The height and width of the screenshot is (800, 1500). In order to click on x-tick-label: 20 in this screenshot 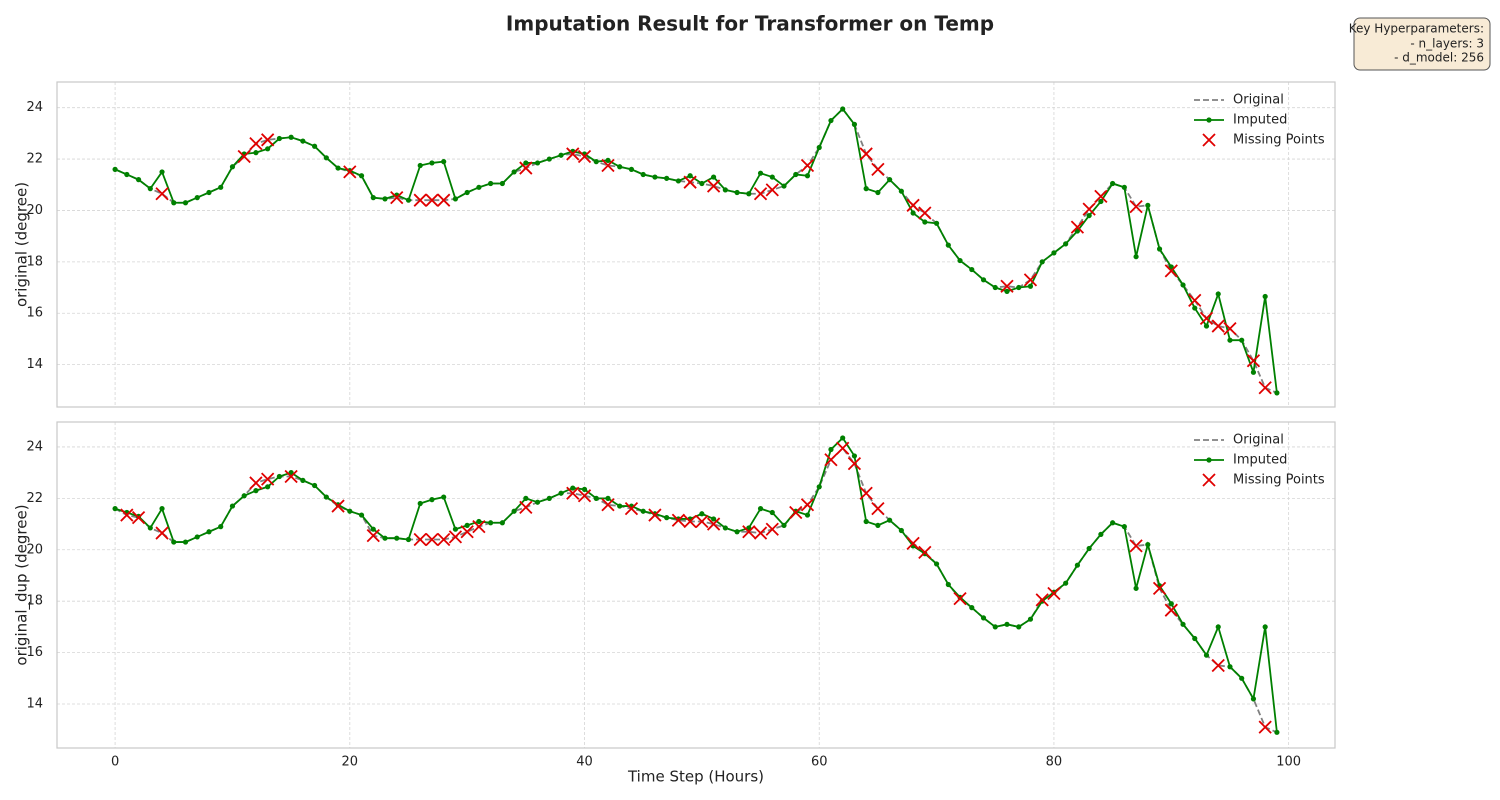, I will do `click(350, 762)`.